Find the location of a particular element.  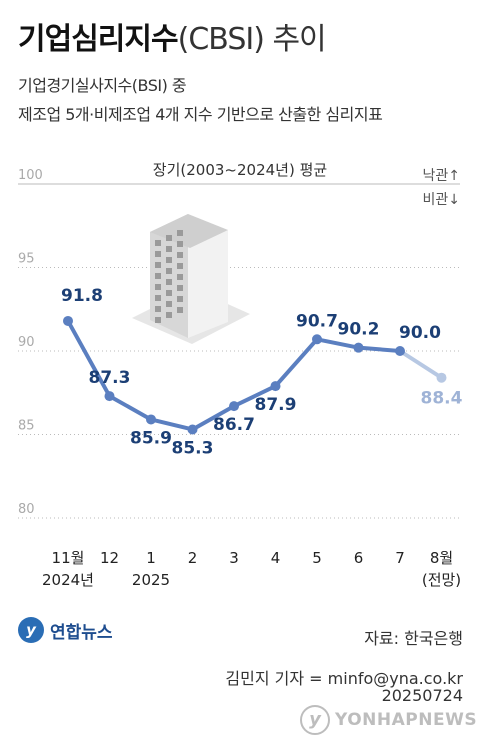

x-tick-label: 1 is located at coordinates (151, 558).